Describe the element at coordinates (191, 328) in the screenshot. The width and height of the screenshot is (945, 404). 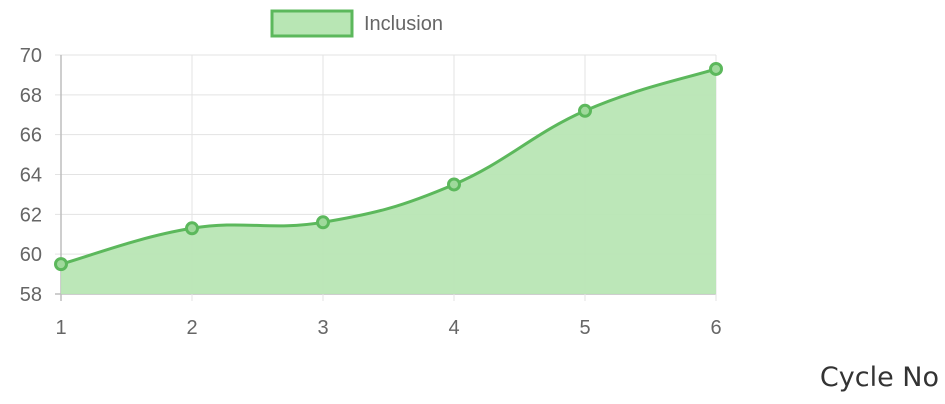
I see `x-tick-label: 2` at that location.